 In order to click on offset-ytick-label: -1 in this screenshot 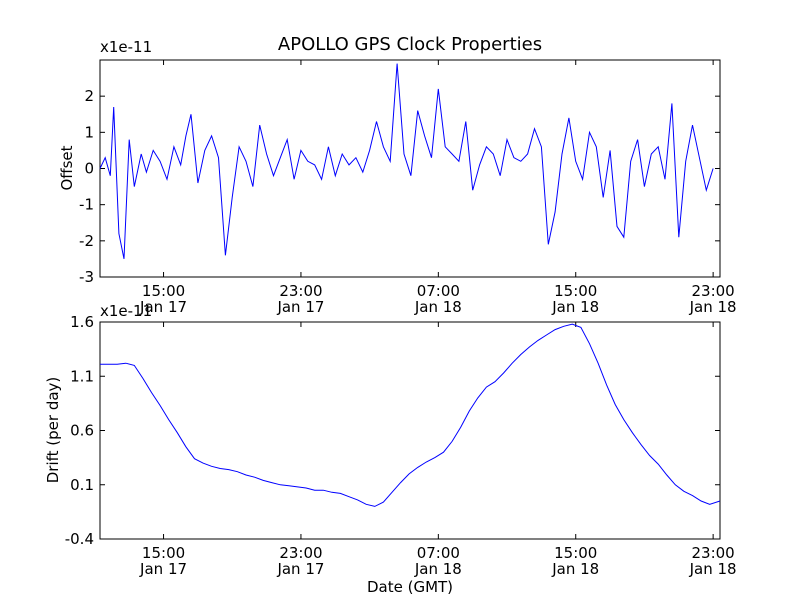, I will do `click(86, 205)`.